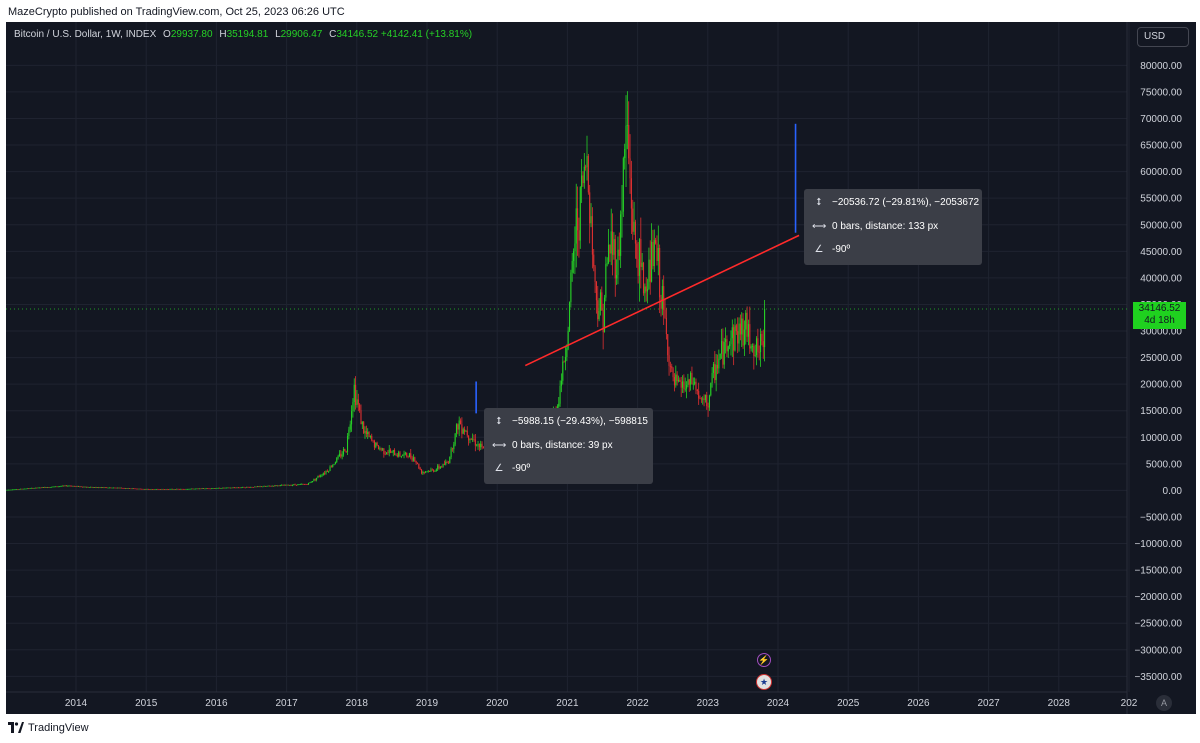 This screenshot has height=743, width=1200. I want to click on y-tick-label: −25000.00, so click(1158, 624).